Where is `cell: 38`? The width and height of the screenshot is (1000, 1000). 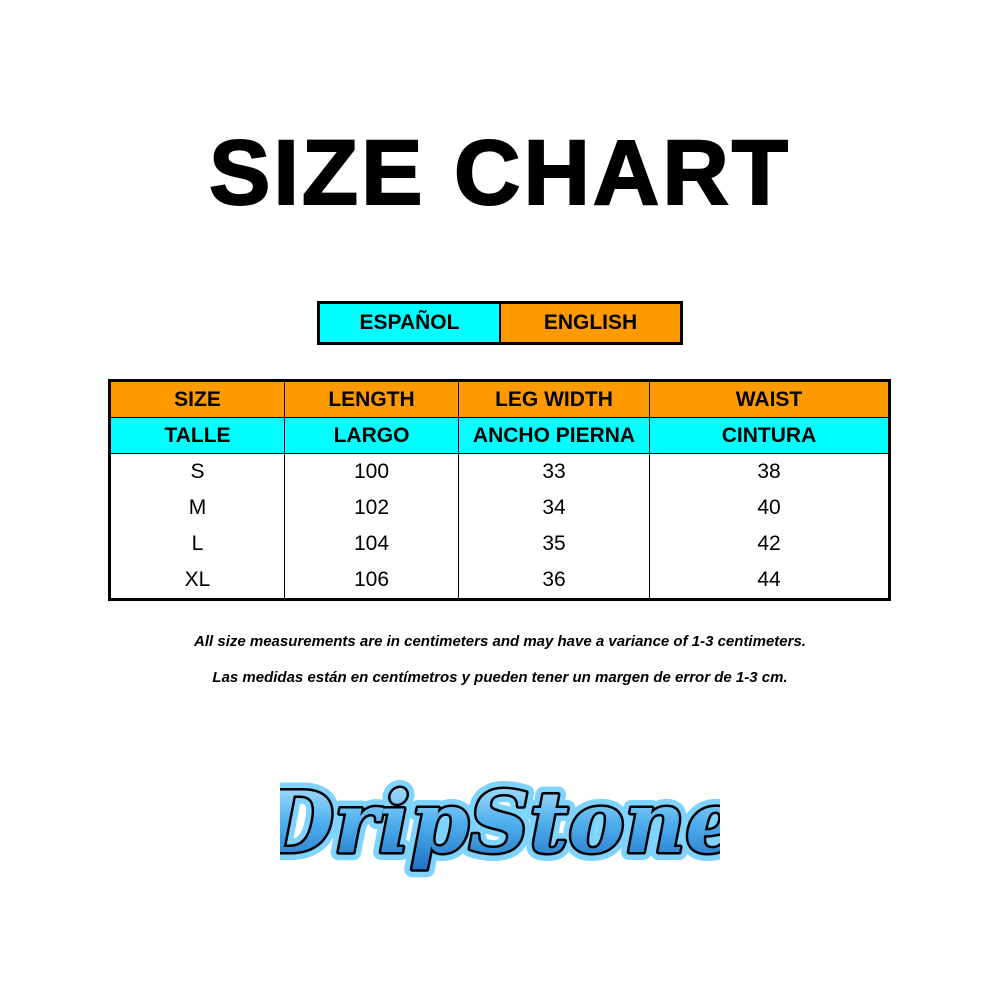
cell: 38 is located at coordinates (769, 471).